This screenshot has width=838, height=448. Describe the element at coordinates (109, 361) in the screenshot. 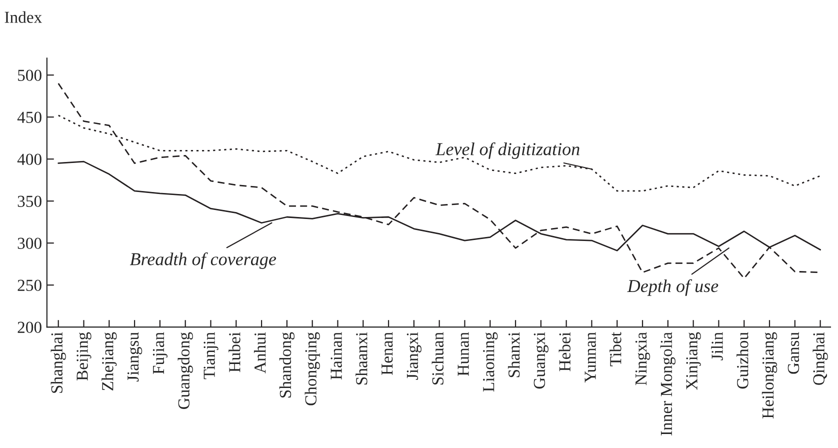

I see `x-tick-label: Zhejiang` at that location.